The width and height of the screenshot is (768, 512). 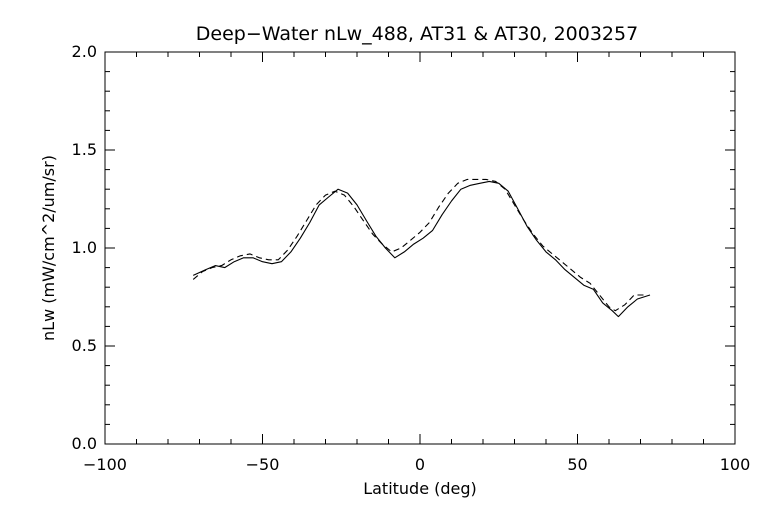 What do you see at coordinates (105, 464) in the screenshot?
I see `x-tick-label: −100` at bounding box center [105, 464].